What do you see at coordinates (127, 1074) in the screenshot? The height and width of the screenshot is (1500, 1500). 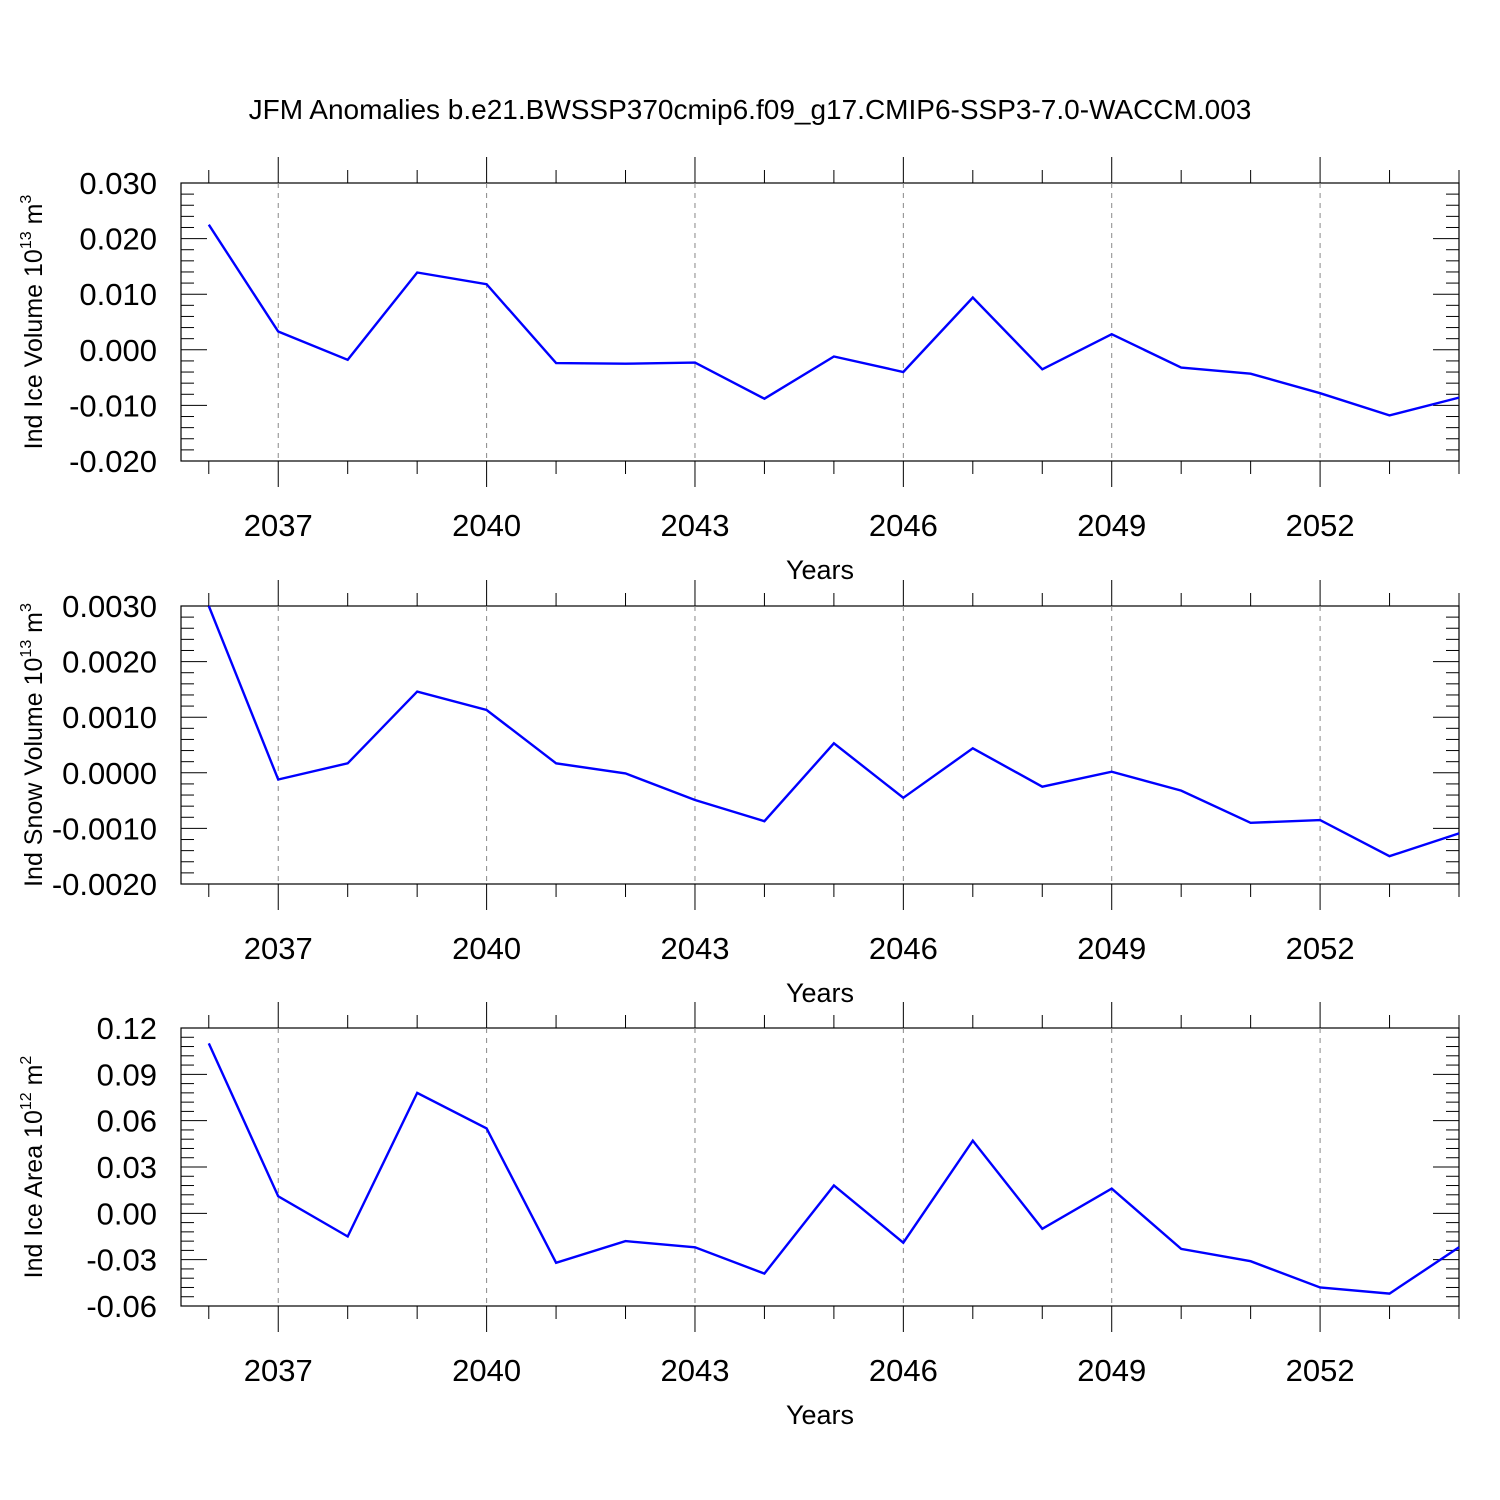 I see `y-tick-label: 0.09` at bounding box center [127, 1074].